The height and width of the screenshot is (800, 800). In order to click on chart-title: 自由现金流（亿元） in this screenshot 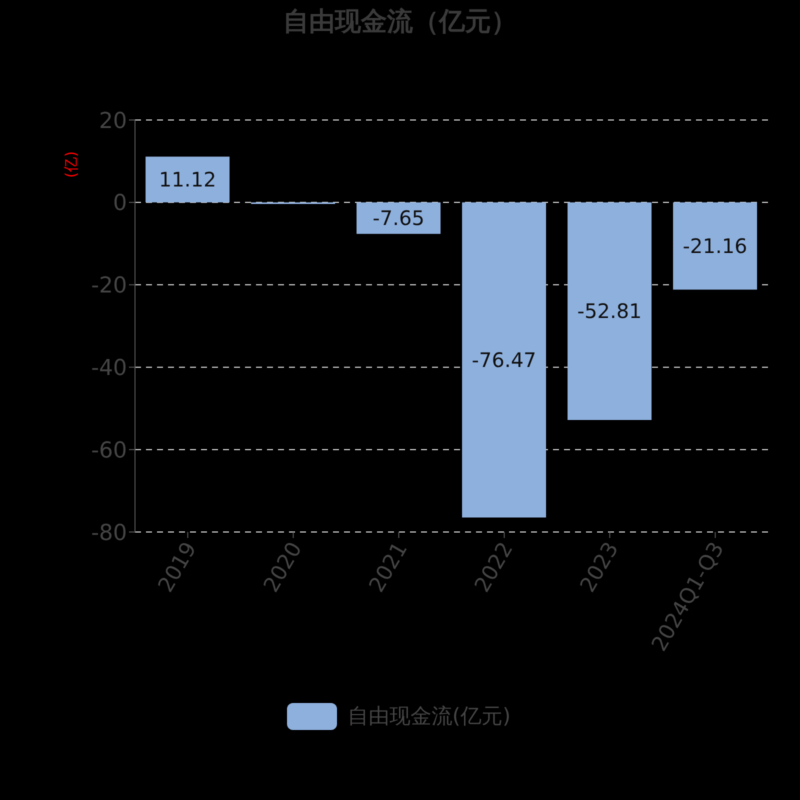, I will do `click(400, 22)`.